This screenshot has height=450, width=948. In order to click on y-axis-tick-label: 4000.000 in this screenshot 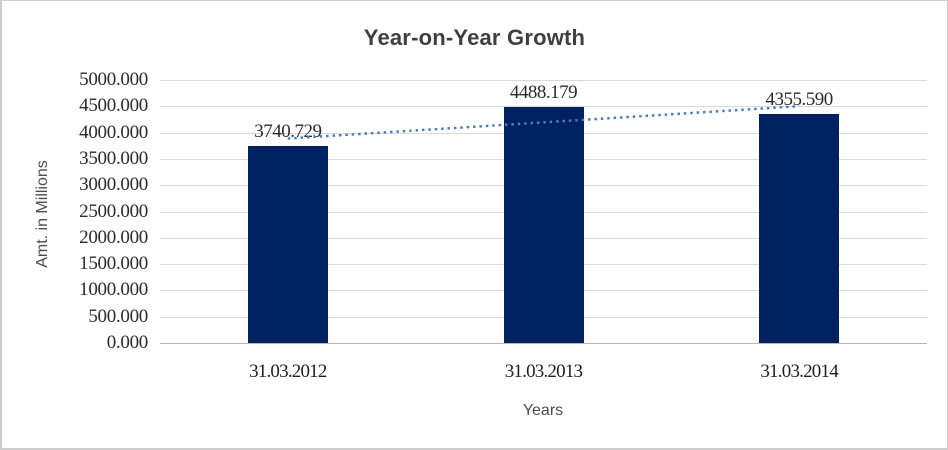, I will do `click(113, 132)`.